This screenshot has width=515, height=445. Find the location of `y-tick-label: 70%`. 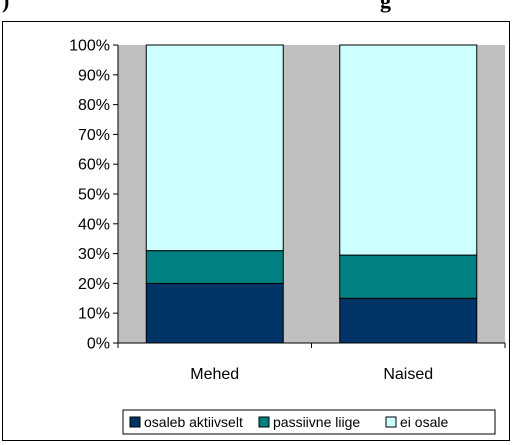

y-tick-label: 70% is located at coordinates (94, 135).